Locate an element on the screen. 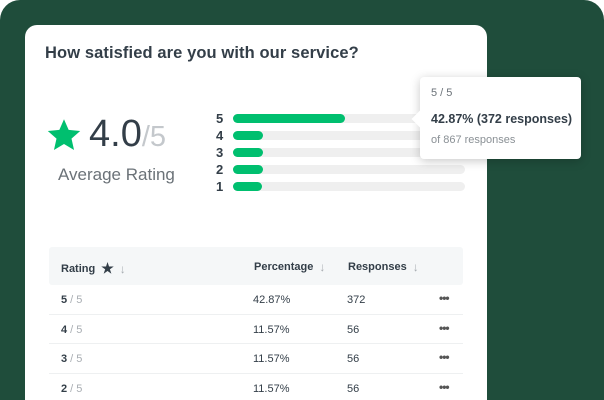  rating-header-label: Rating is located at coordinates (78, 268).